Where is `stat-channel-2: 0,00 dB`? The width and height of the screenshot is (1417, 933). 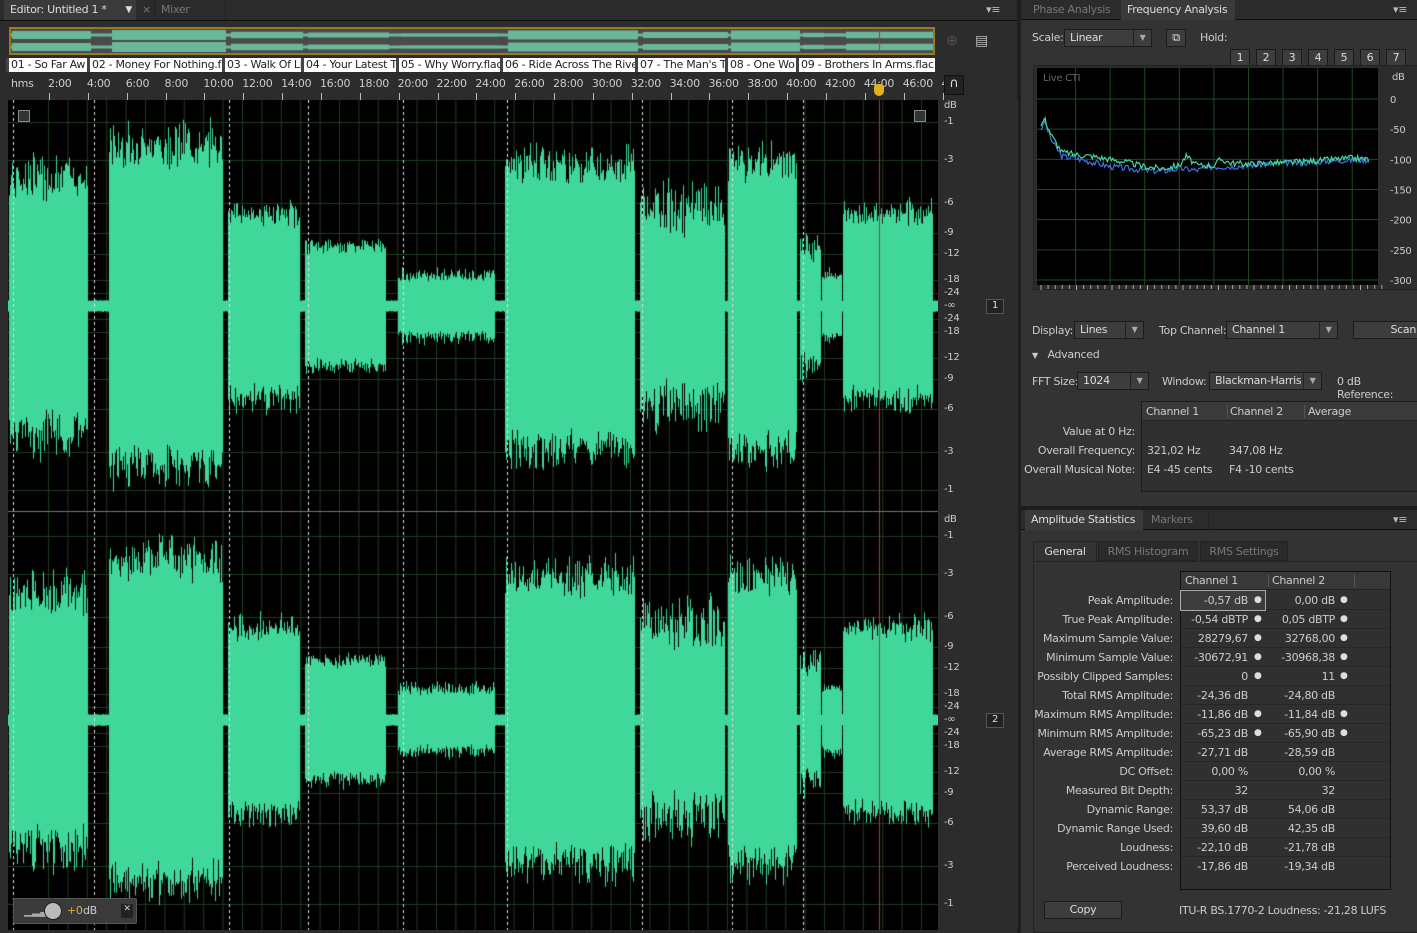 stat-channel-2: 0,00 dB is located at coordinates (1315, 600).